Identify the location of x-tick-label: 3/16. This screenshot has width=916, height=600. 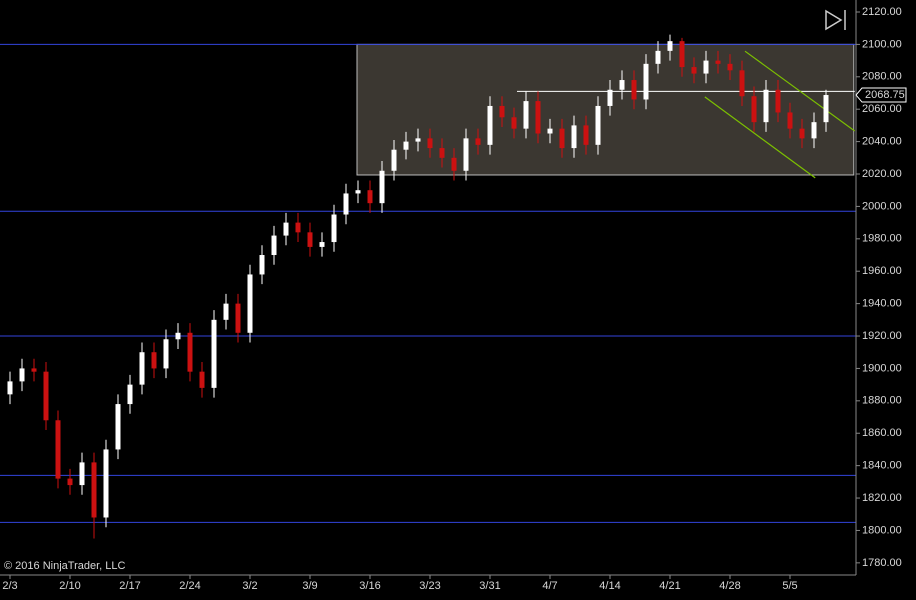
(369, 586).